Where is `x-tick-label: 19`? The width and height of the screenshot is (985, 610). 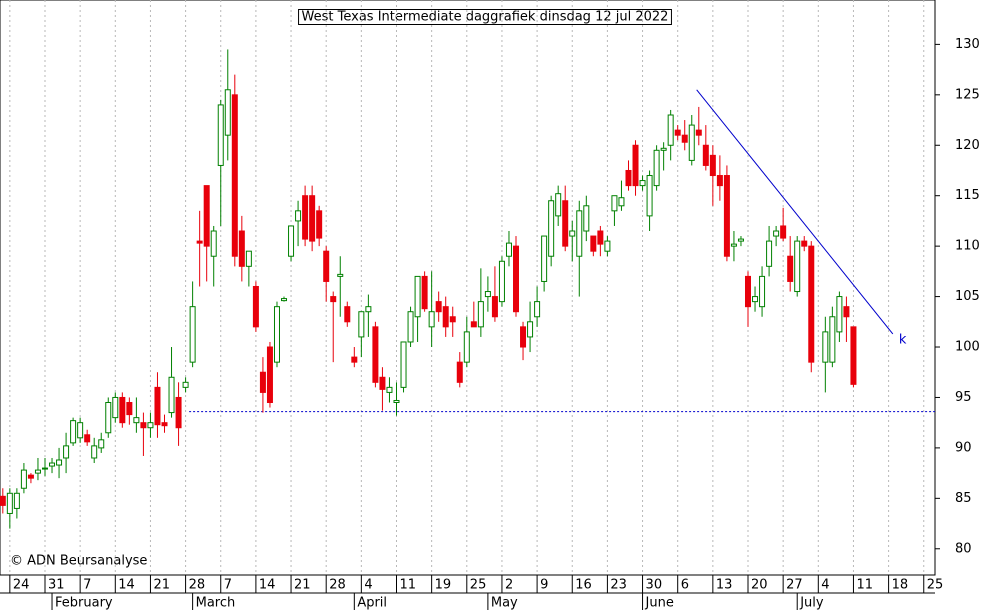
x-tick-label: 19 is located at coordinates (443, 585).